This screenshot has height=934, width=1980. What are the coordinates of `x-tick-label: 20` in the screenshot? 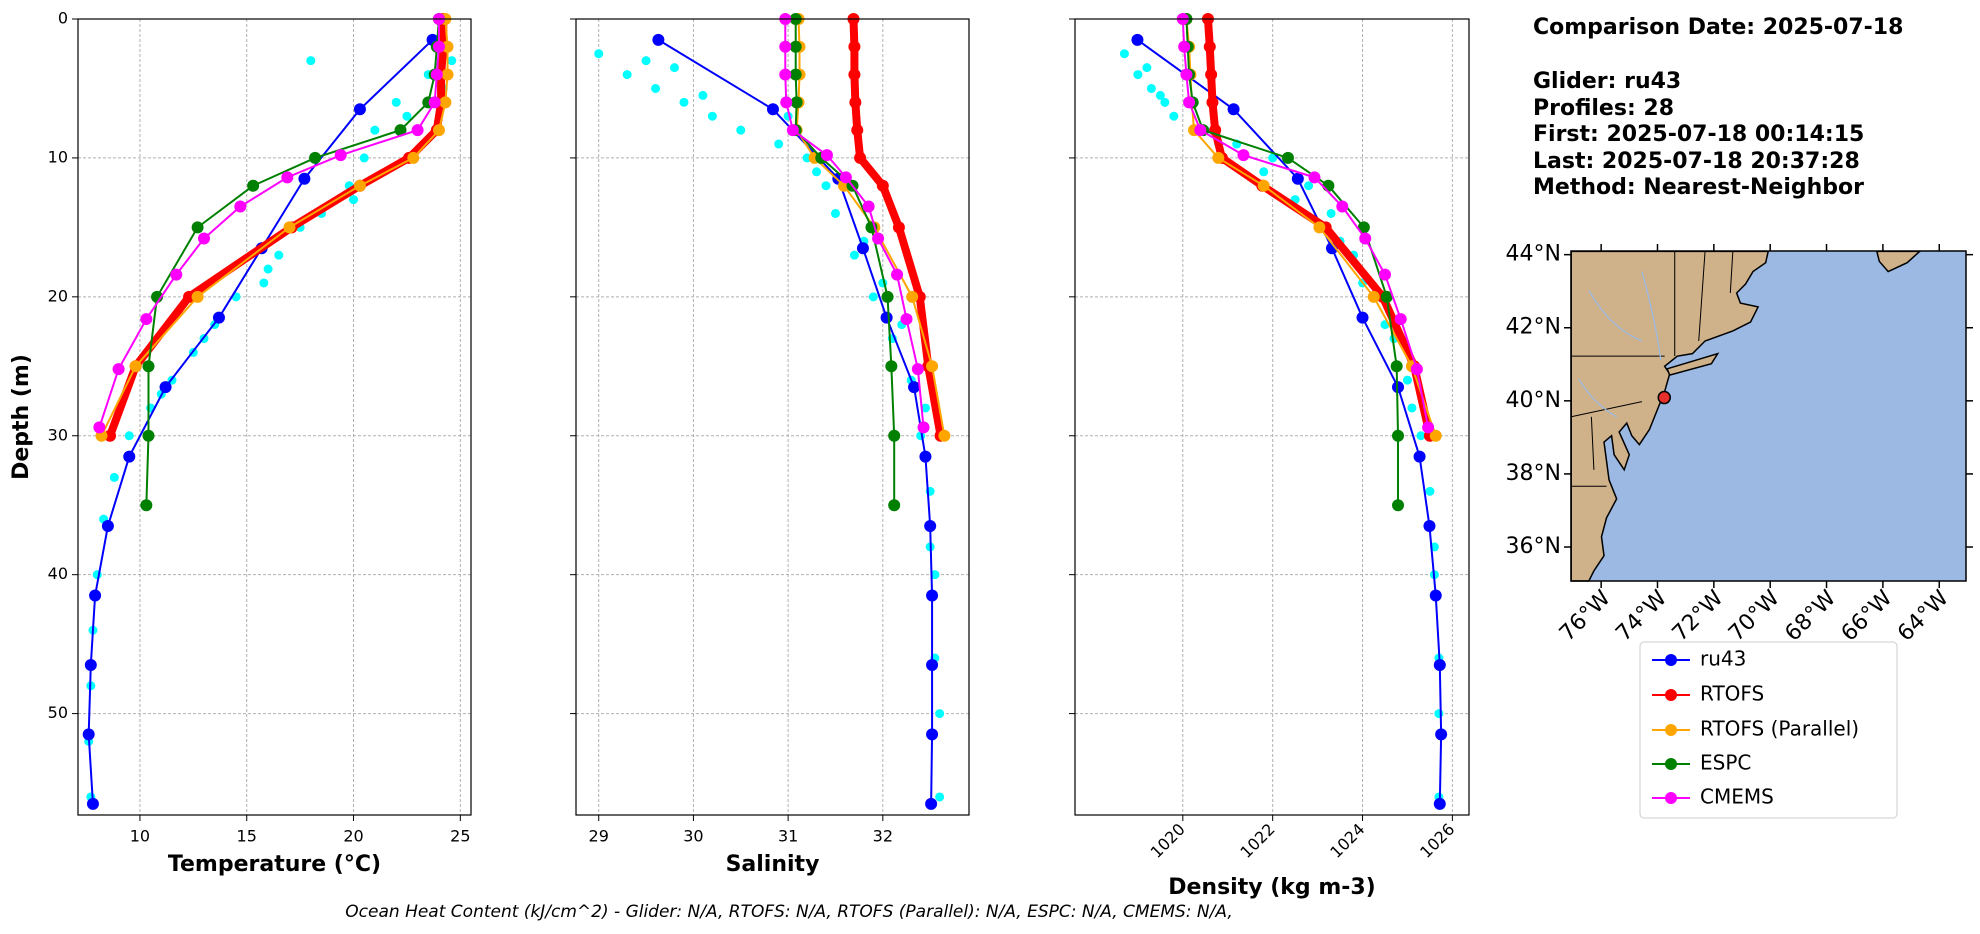 It's located at (353, 836).